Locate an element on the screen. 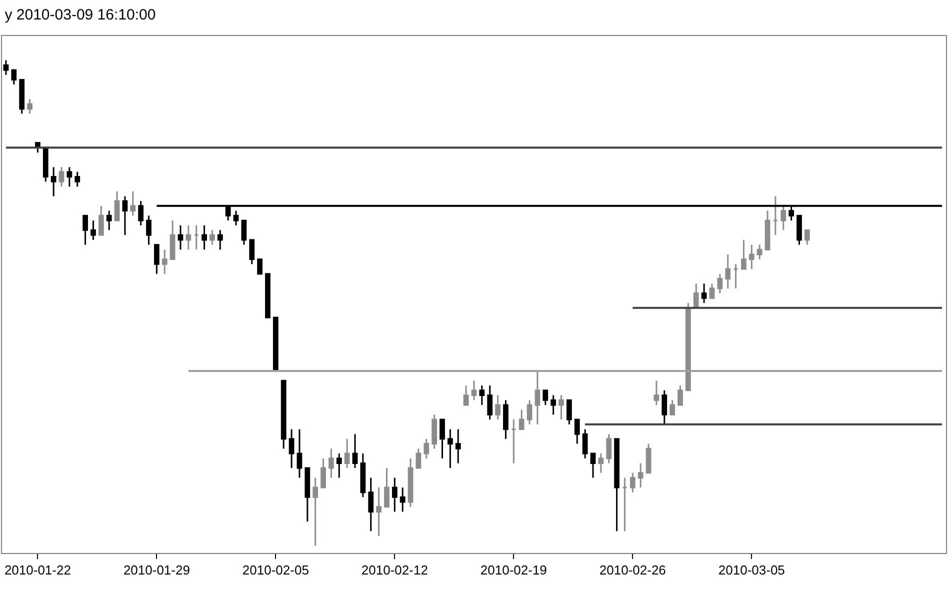  x-tick-label: 2010-01-29 is located at coordinates (156, 570).